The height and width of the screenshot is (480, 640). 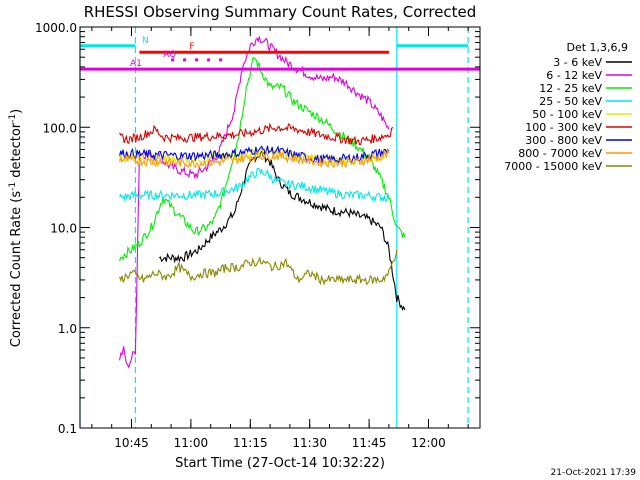 I want to click on y-tick-label-2: 10.0, so click(x=63, y=229).